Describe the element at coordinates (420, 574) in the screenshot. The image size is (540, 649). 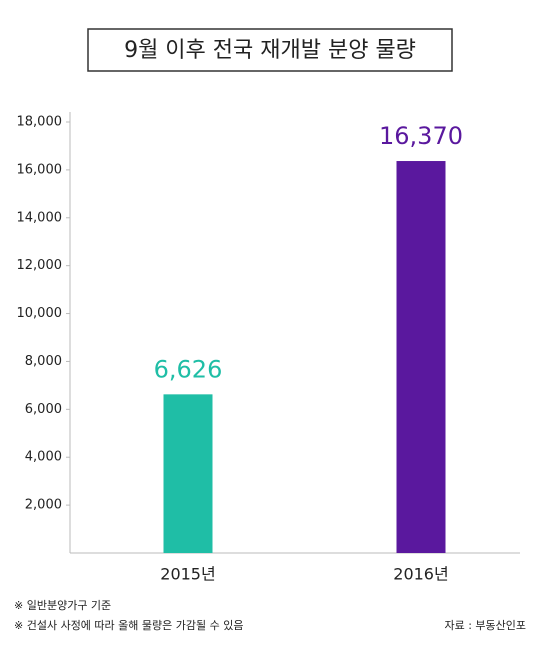
I see `x-tick-label: 2016년` at that location.